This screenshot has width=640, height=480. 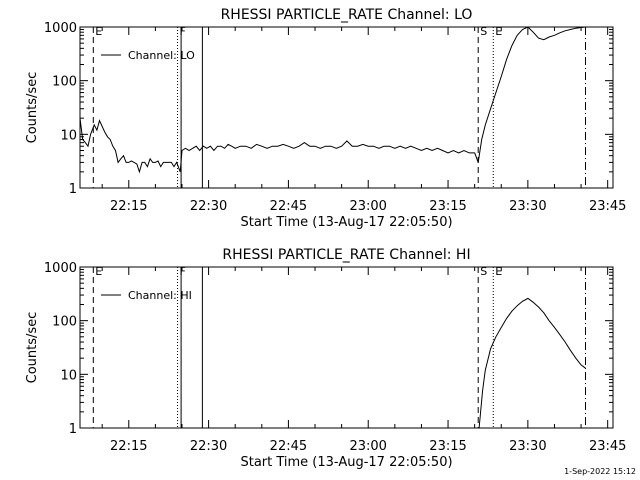 I want to click on chart-title-hi: RHESSI PARTICLE_RATE Channel: HI, so click(x=346, y=255).